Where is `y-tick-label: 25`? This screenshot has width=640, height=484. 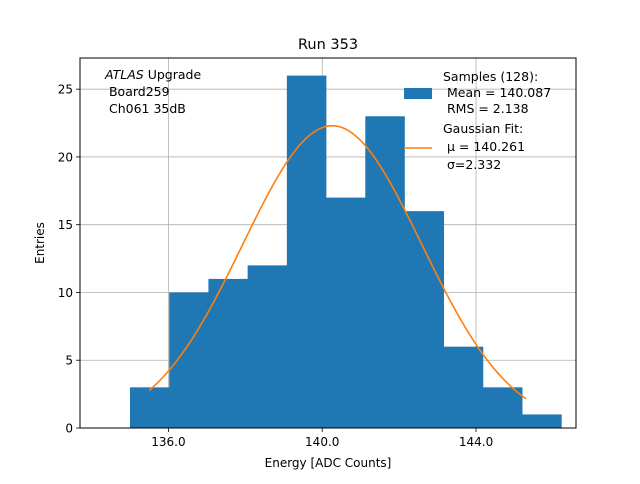 y-tick-label: 25 is located at coordinates (65, 90).